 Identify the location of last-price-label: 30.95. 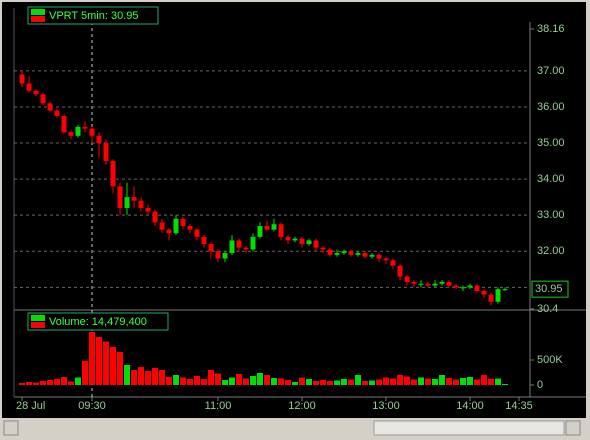
(549, 289).